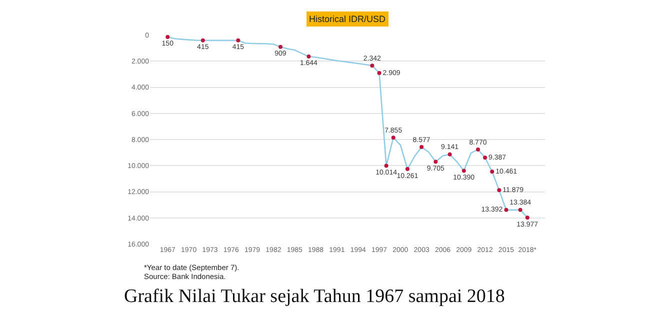 The width and height of the screenshot is (650, 320). I want to click on chart-title: Historical IDR/USD, so click(347, 19).